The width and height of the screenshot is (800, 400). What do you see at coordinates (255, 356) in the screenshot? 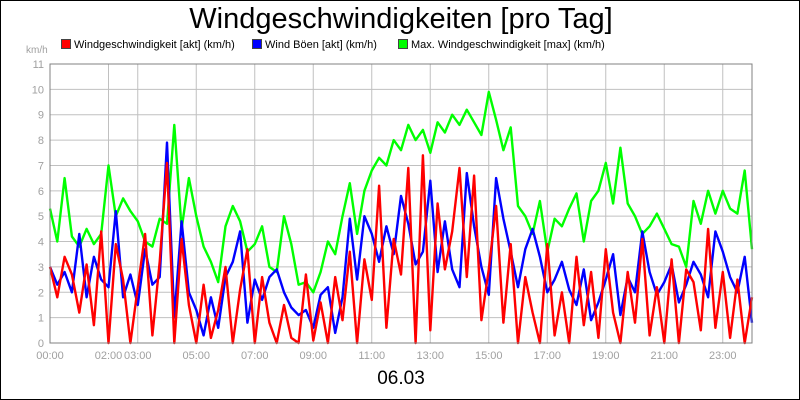
I see `x-tick-label: 07:00` at bounding box center [255, 356].